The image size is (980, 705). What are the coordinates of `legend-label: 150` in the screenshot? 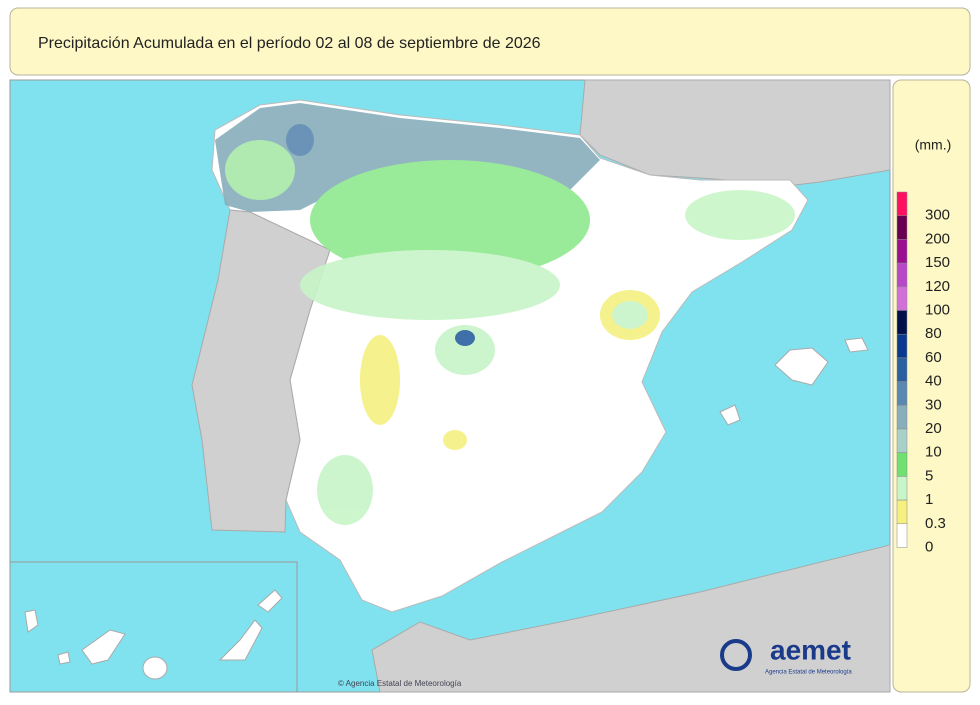 It's located at (937, 262).